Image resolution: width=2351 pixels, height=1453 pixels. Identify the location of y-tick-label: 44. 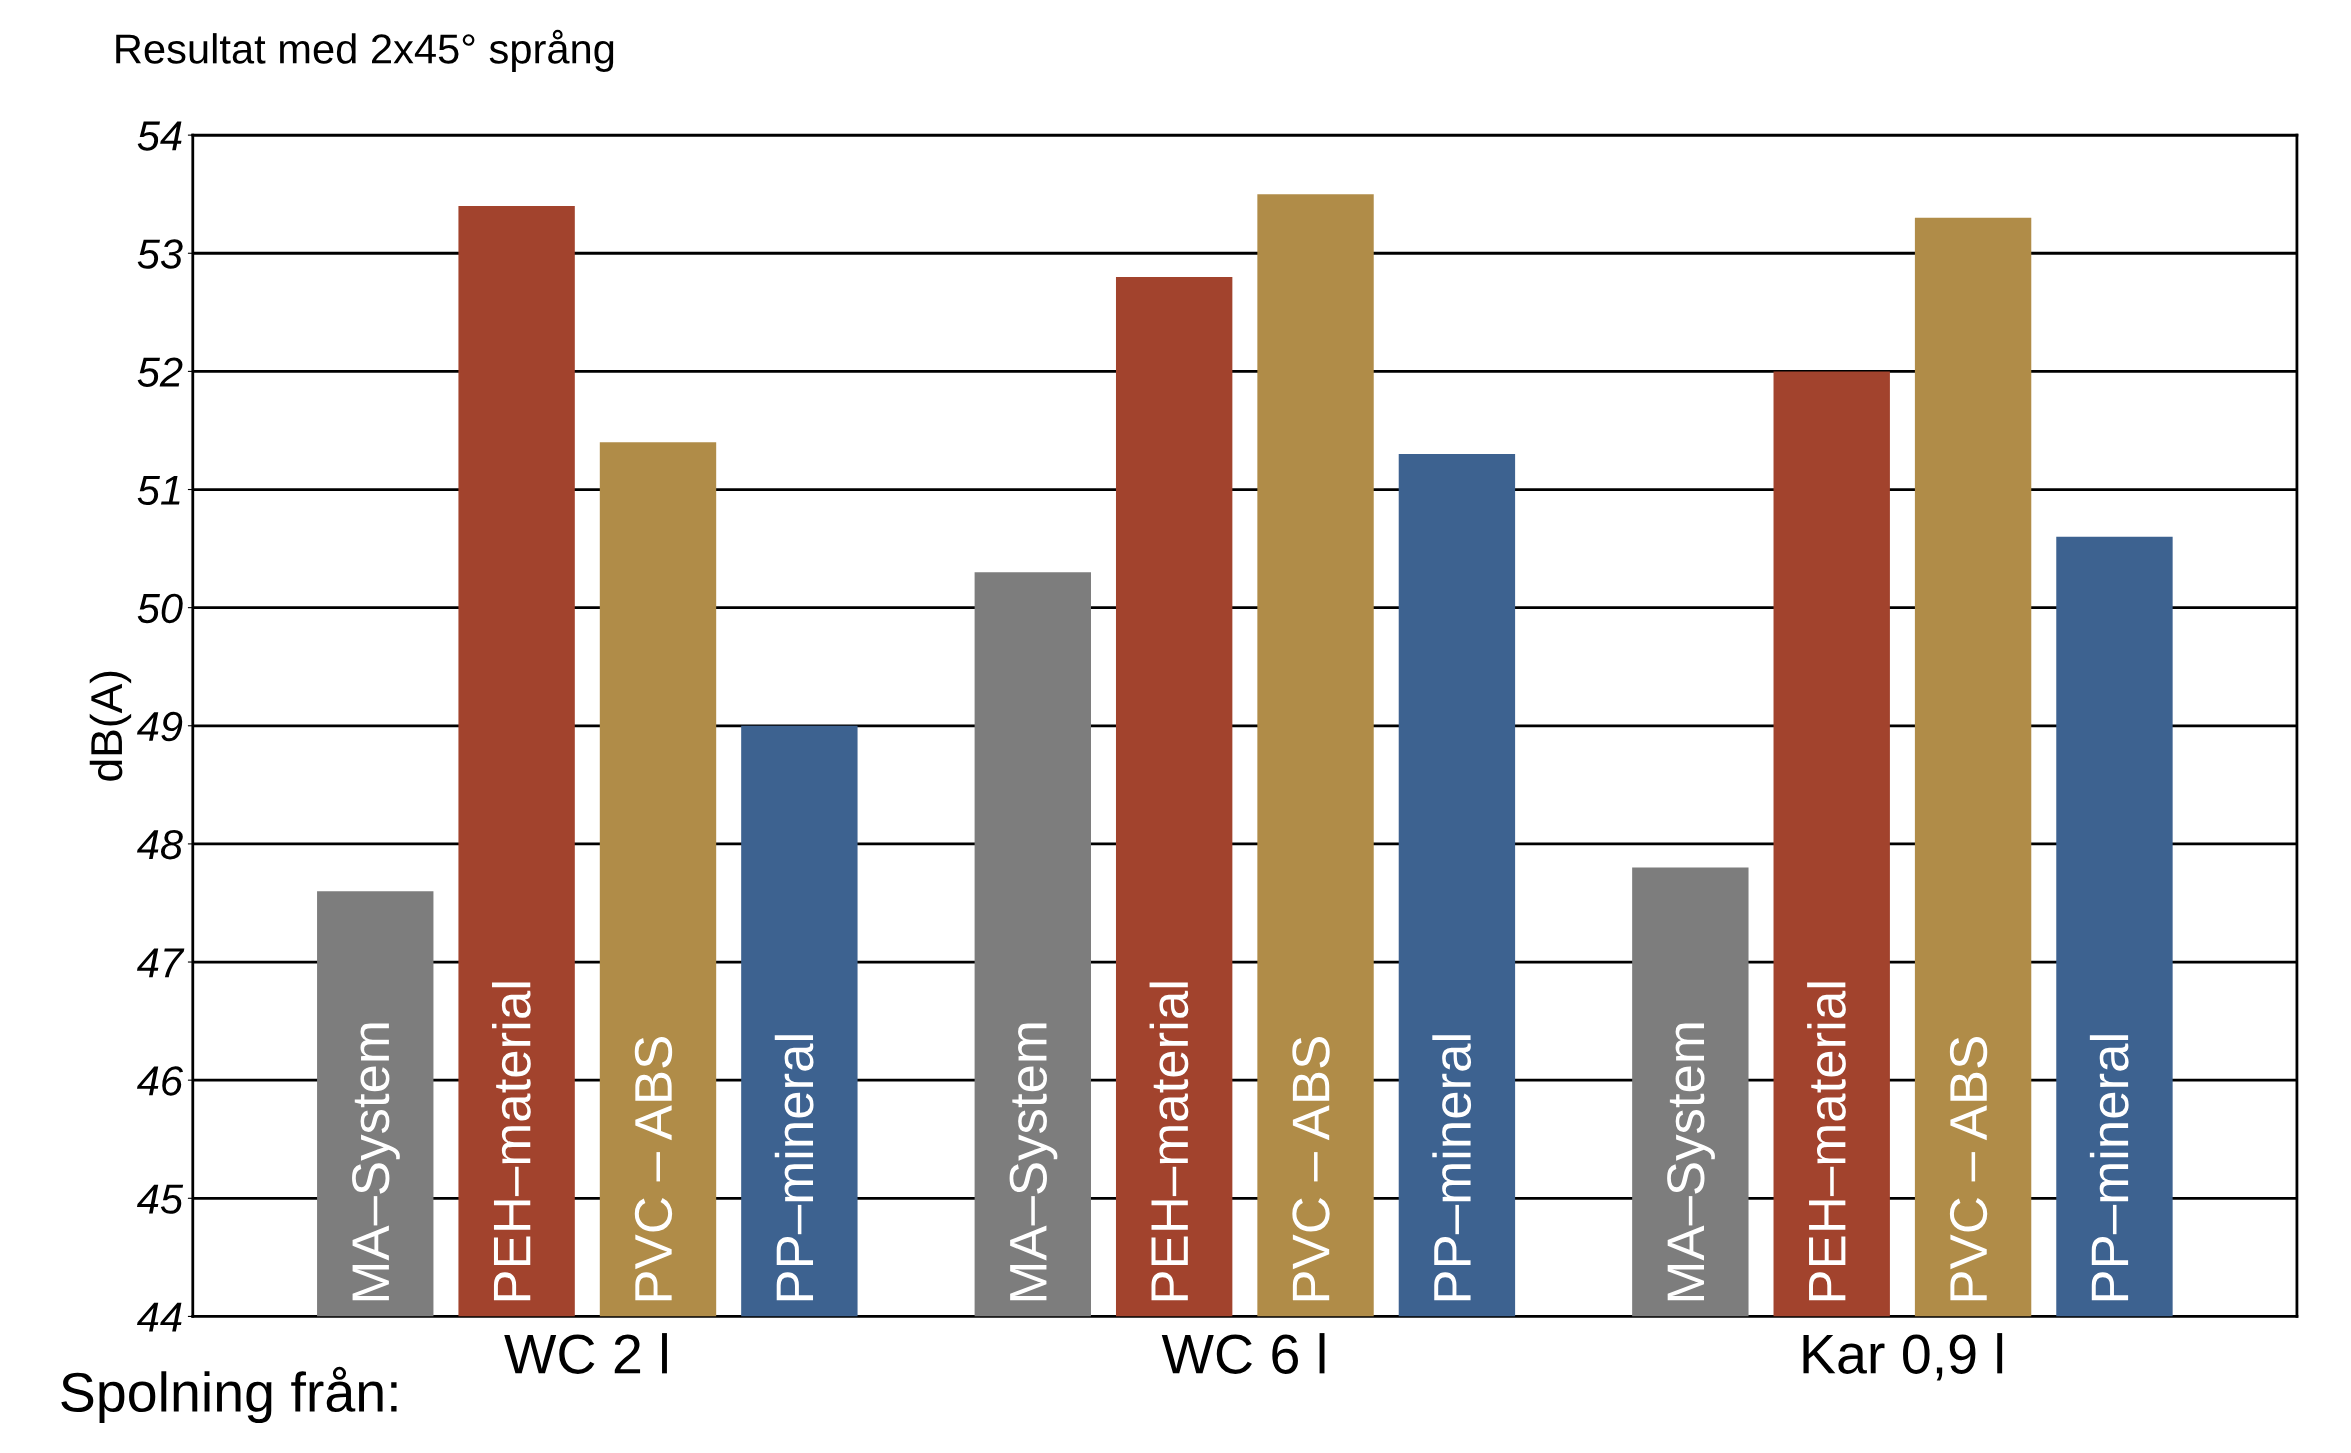
(159, 1317).